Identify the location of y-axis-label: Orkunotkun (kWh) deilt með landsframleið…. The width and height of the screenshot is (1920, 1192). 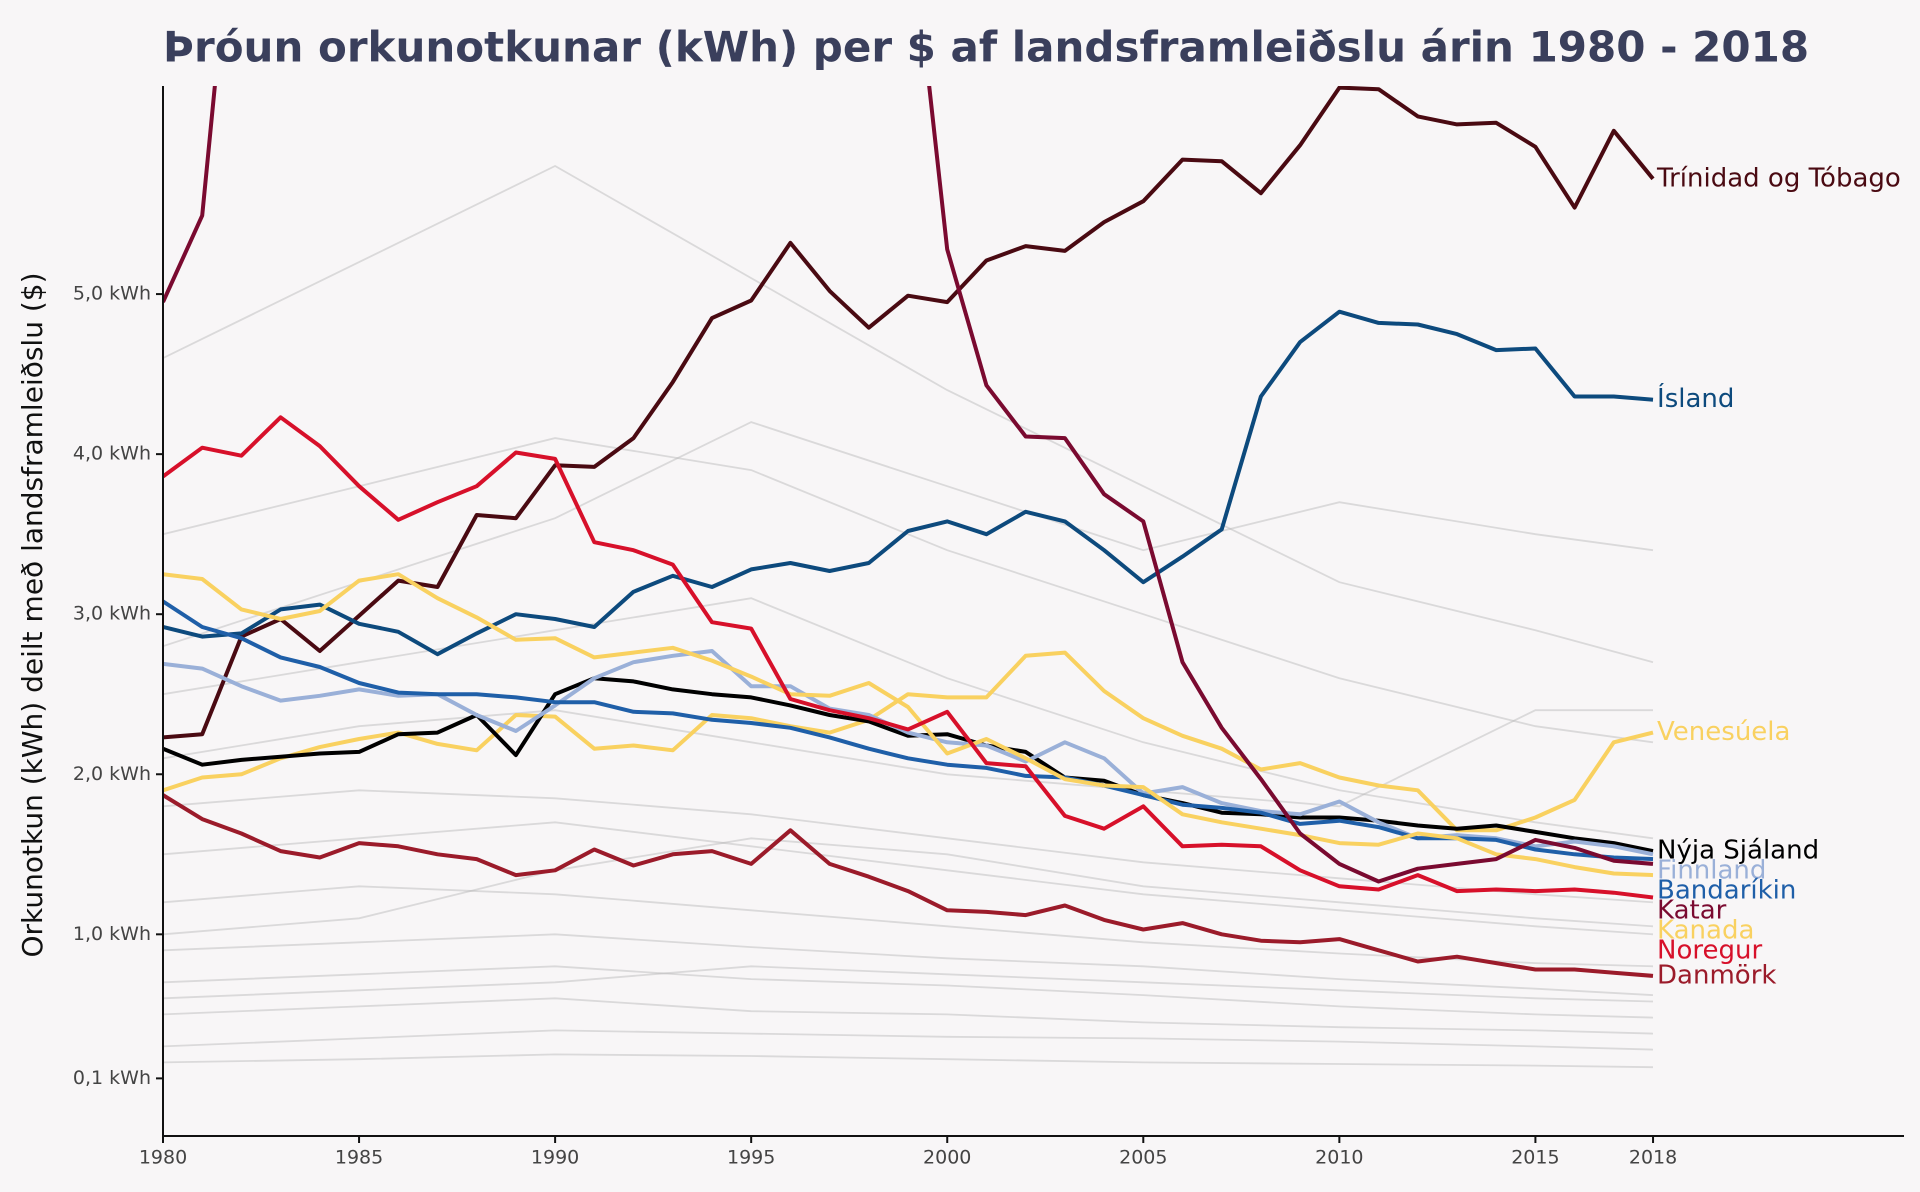
(32, 614).